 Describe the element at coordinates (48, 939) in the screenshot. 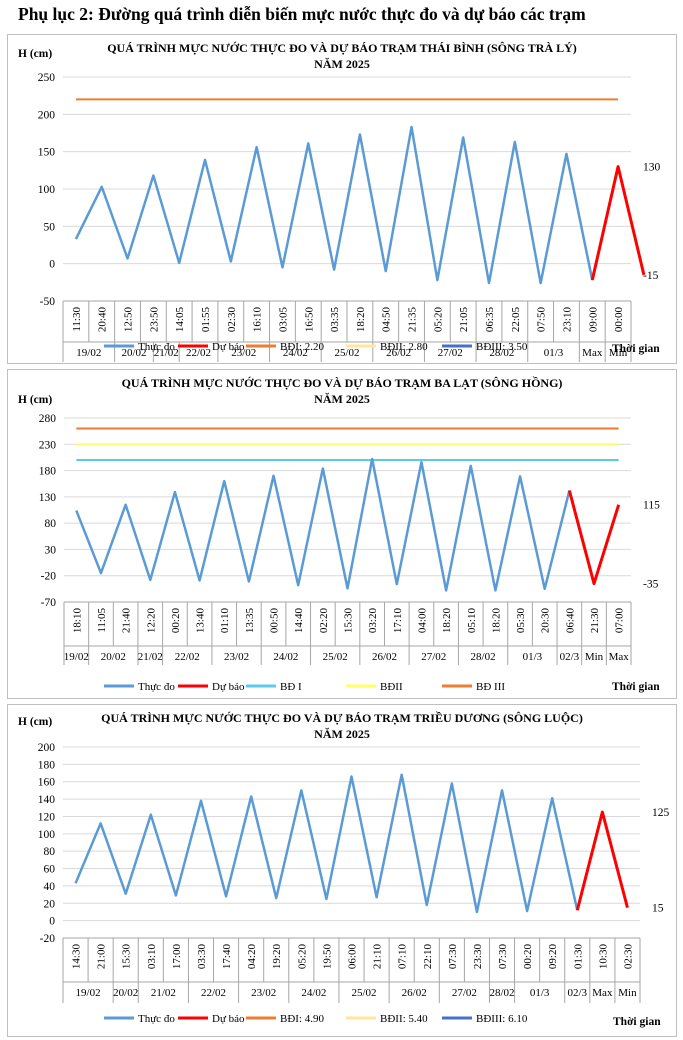

I see `y-tick-label: -20` at that location.